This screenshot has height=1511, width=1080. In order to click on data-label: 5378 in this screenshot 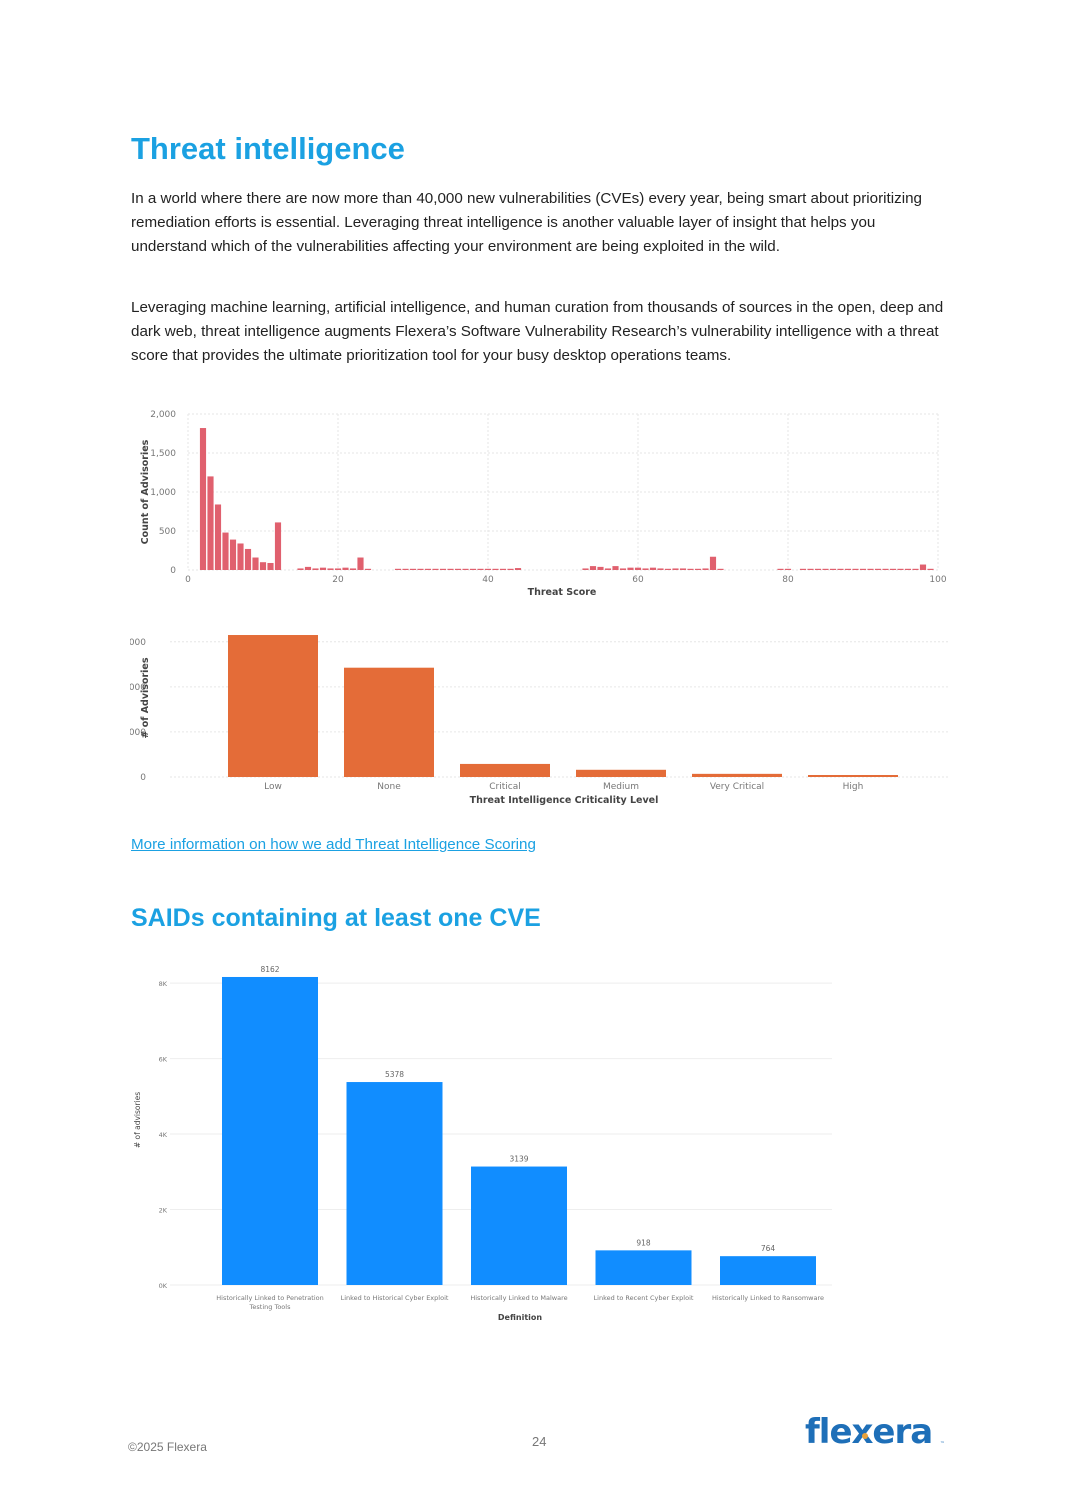, I will do `click(394, 1074)`.